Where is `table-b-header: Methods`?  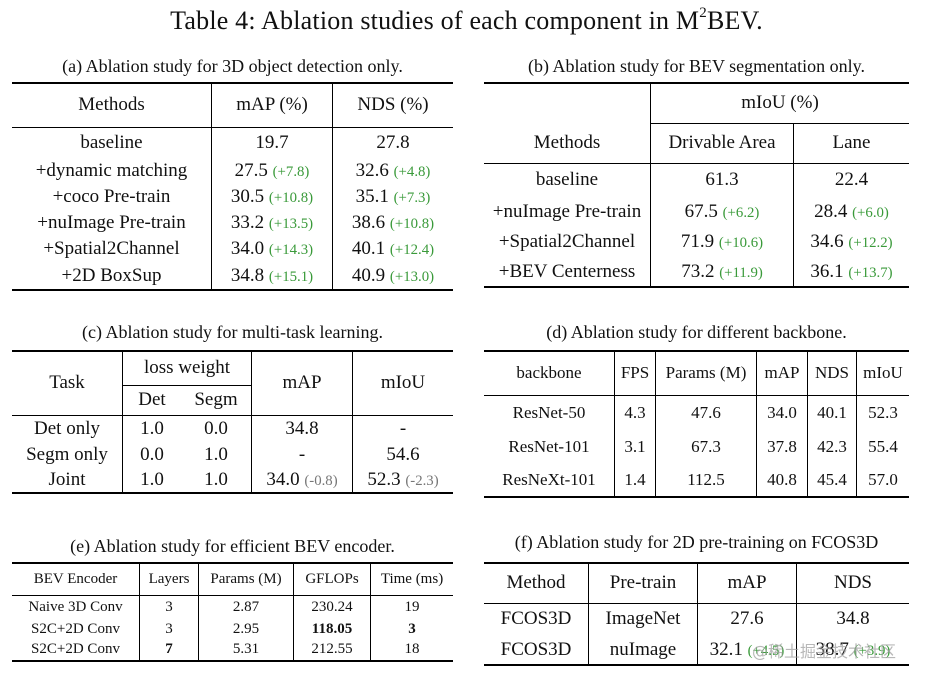 table-b-header: Methods is located at coordinates (567, 143).